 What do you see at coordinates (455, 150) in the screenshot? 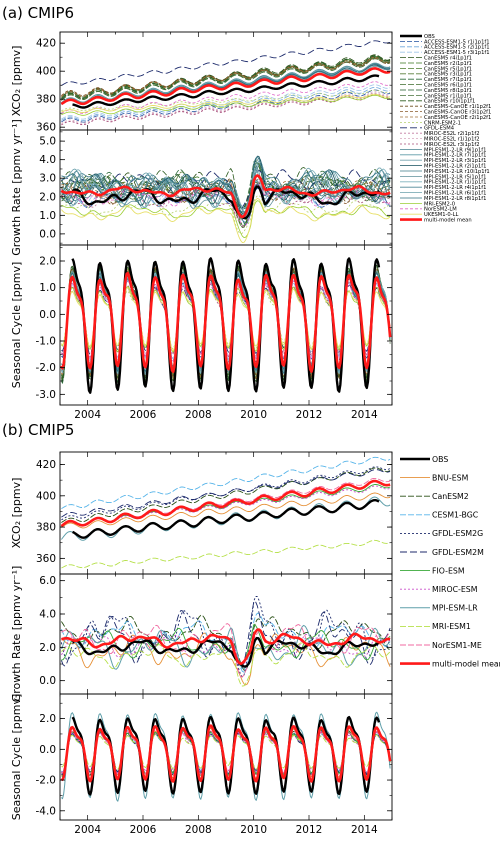
I see `legend-entry: MPI-ESM1-2-LR r9i1p1f1` at bounding box center [455, 150].